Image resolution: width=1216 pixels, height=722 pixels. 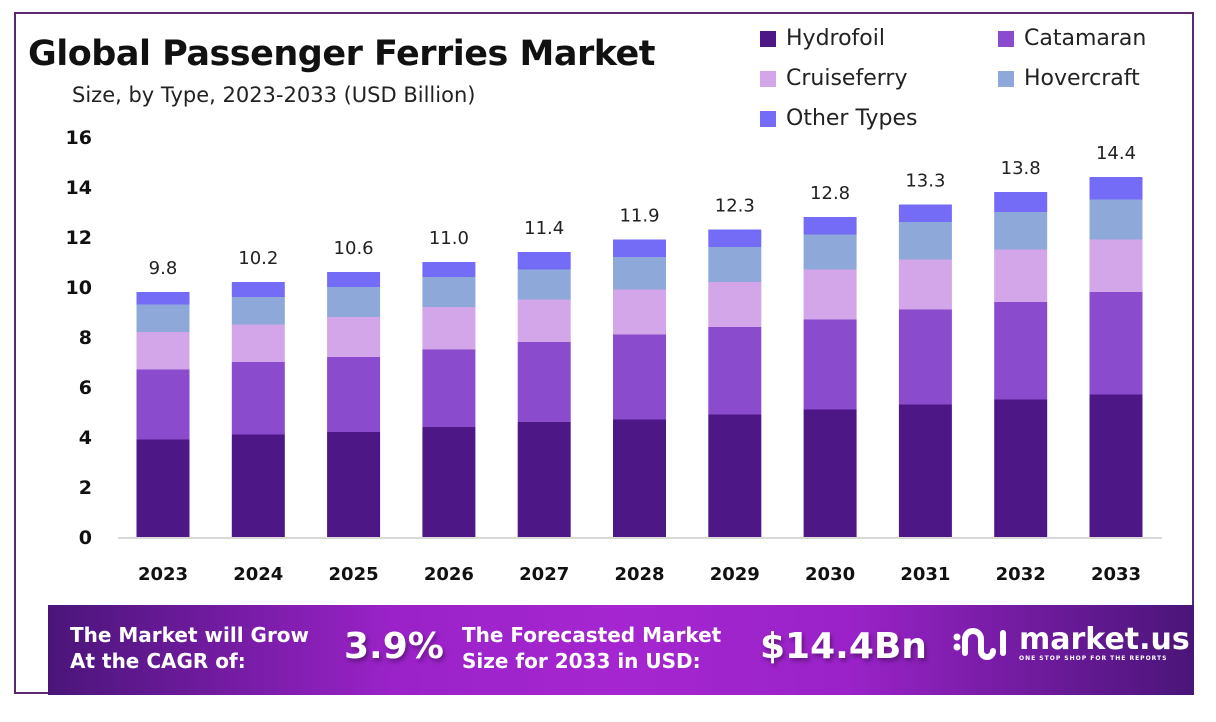 I want to click on y-tick-label: 2, so click(x=85, y=488).